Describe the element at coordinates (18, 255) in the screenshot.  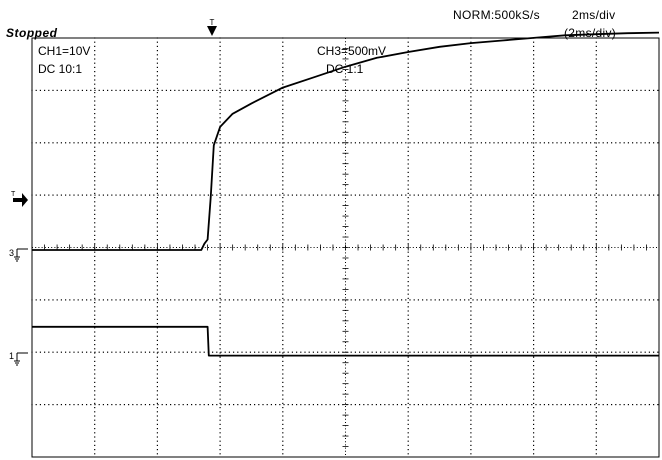
I see `ch3-ground-marker: 3` at that location.